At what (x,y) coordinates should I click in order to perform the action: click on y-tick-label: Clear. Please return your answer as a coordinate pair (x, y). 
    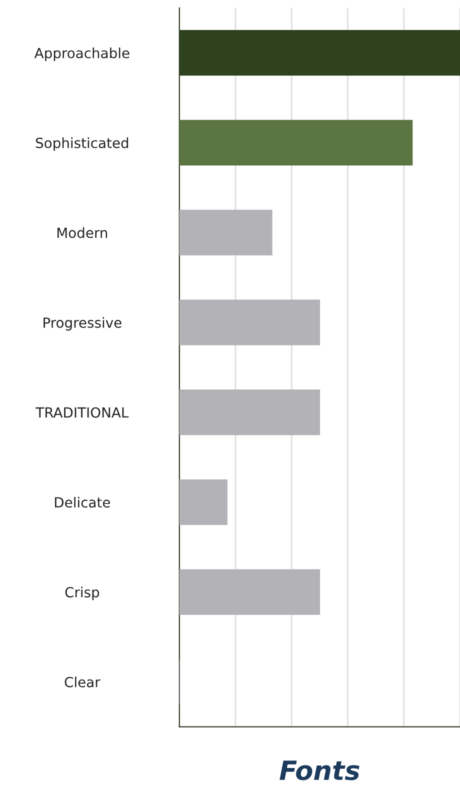
    Looking at the image, I should click on (82, 682).